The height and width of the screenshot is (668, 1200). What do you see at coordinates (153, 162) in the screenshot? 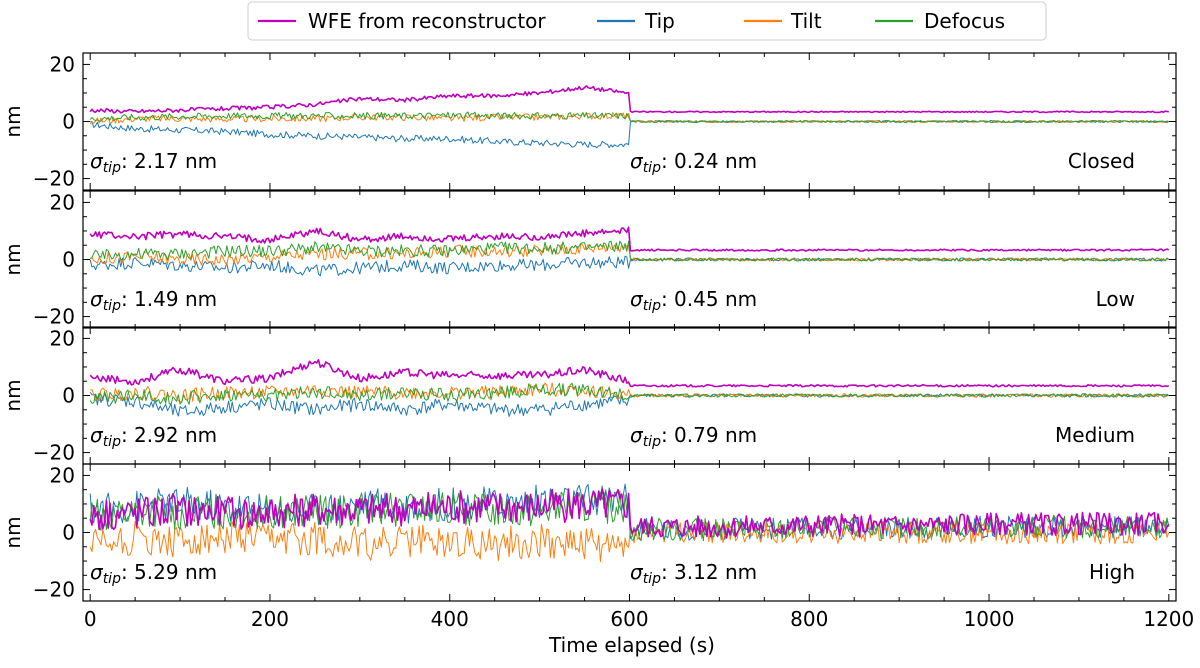
I see `sigma-left-annotation: σtip: 2.17 nm` at bounding box center [153, 162].